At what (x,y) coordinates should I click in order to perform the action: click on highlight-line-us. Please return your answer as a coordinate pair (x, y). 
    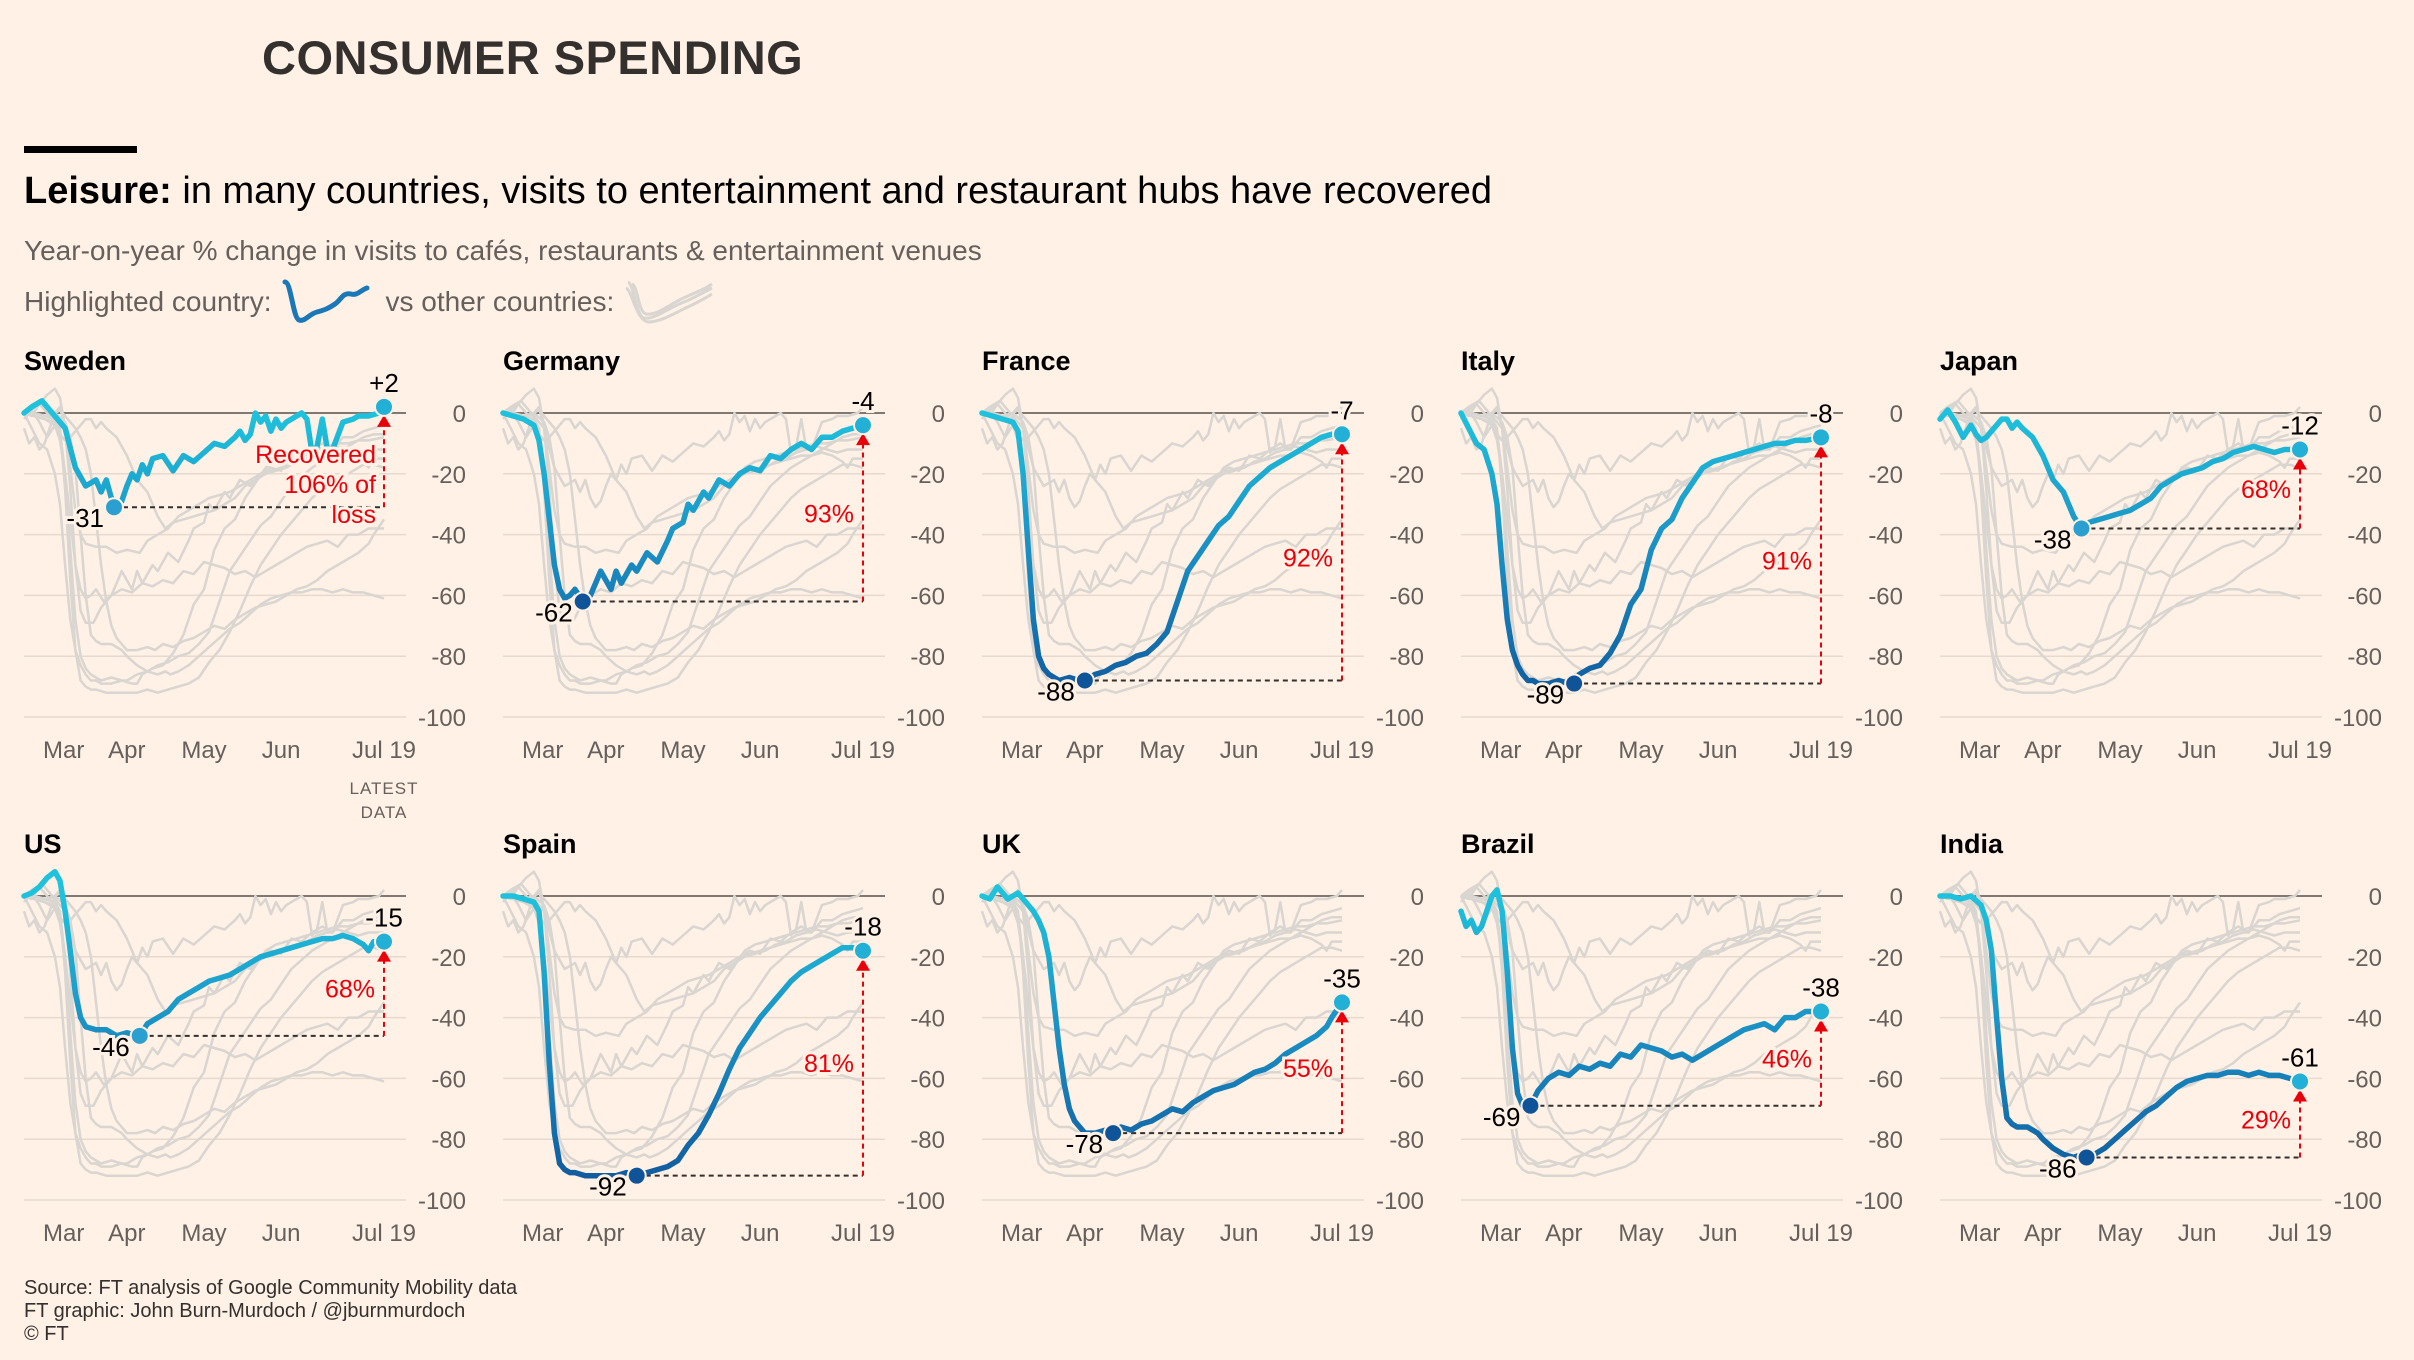
    Looking at the image, I should click on (204, 953).